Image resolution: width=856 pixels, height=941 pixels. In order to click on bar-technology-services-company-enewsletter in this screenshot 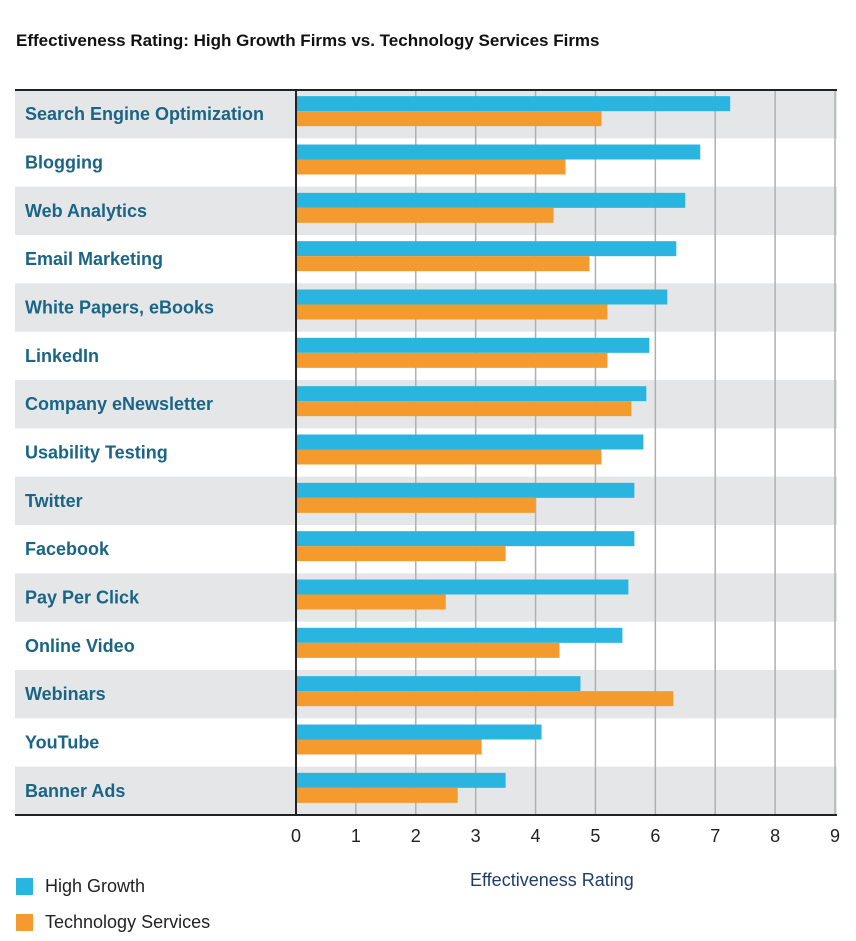, I will do `click(464, 409)`.